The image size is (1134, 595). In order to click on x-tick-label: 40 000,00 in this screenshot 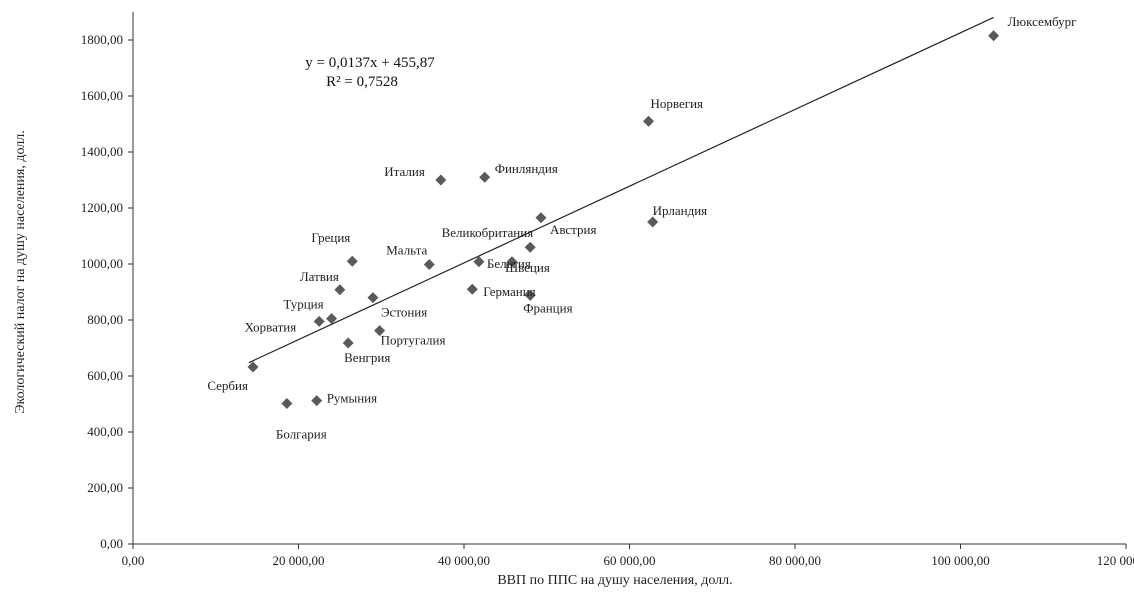, I will do `click(464, 560)`.